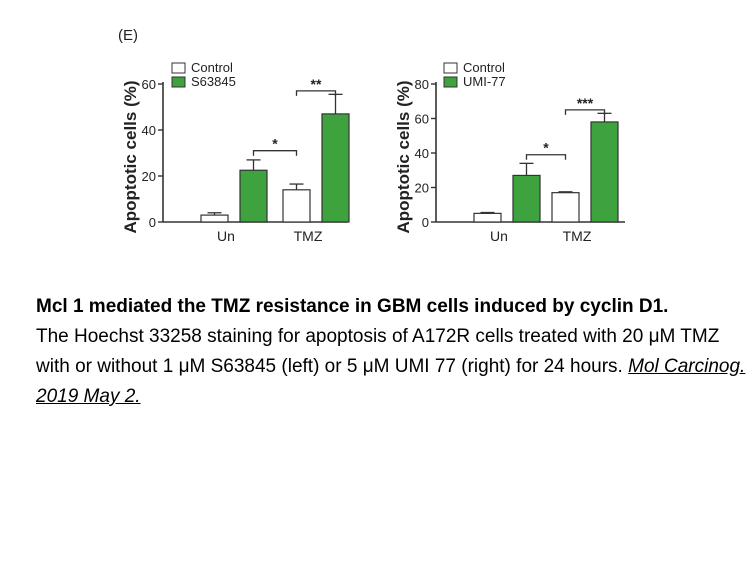 The width and height of the screenshot is (756, 567). I want to click on panel-label: (E), so click(128, 35).